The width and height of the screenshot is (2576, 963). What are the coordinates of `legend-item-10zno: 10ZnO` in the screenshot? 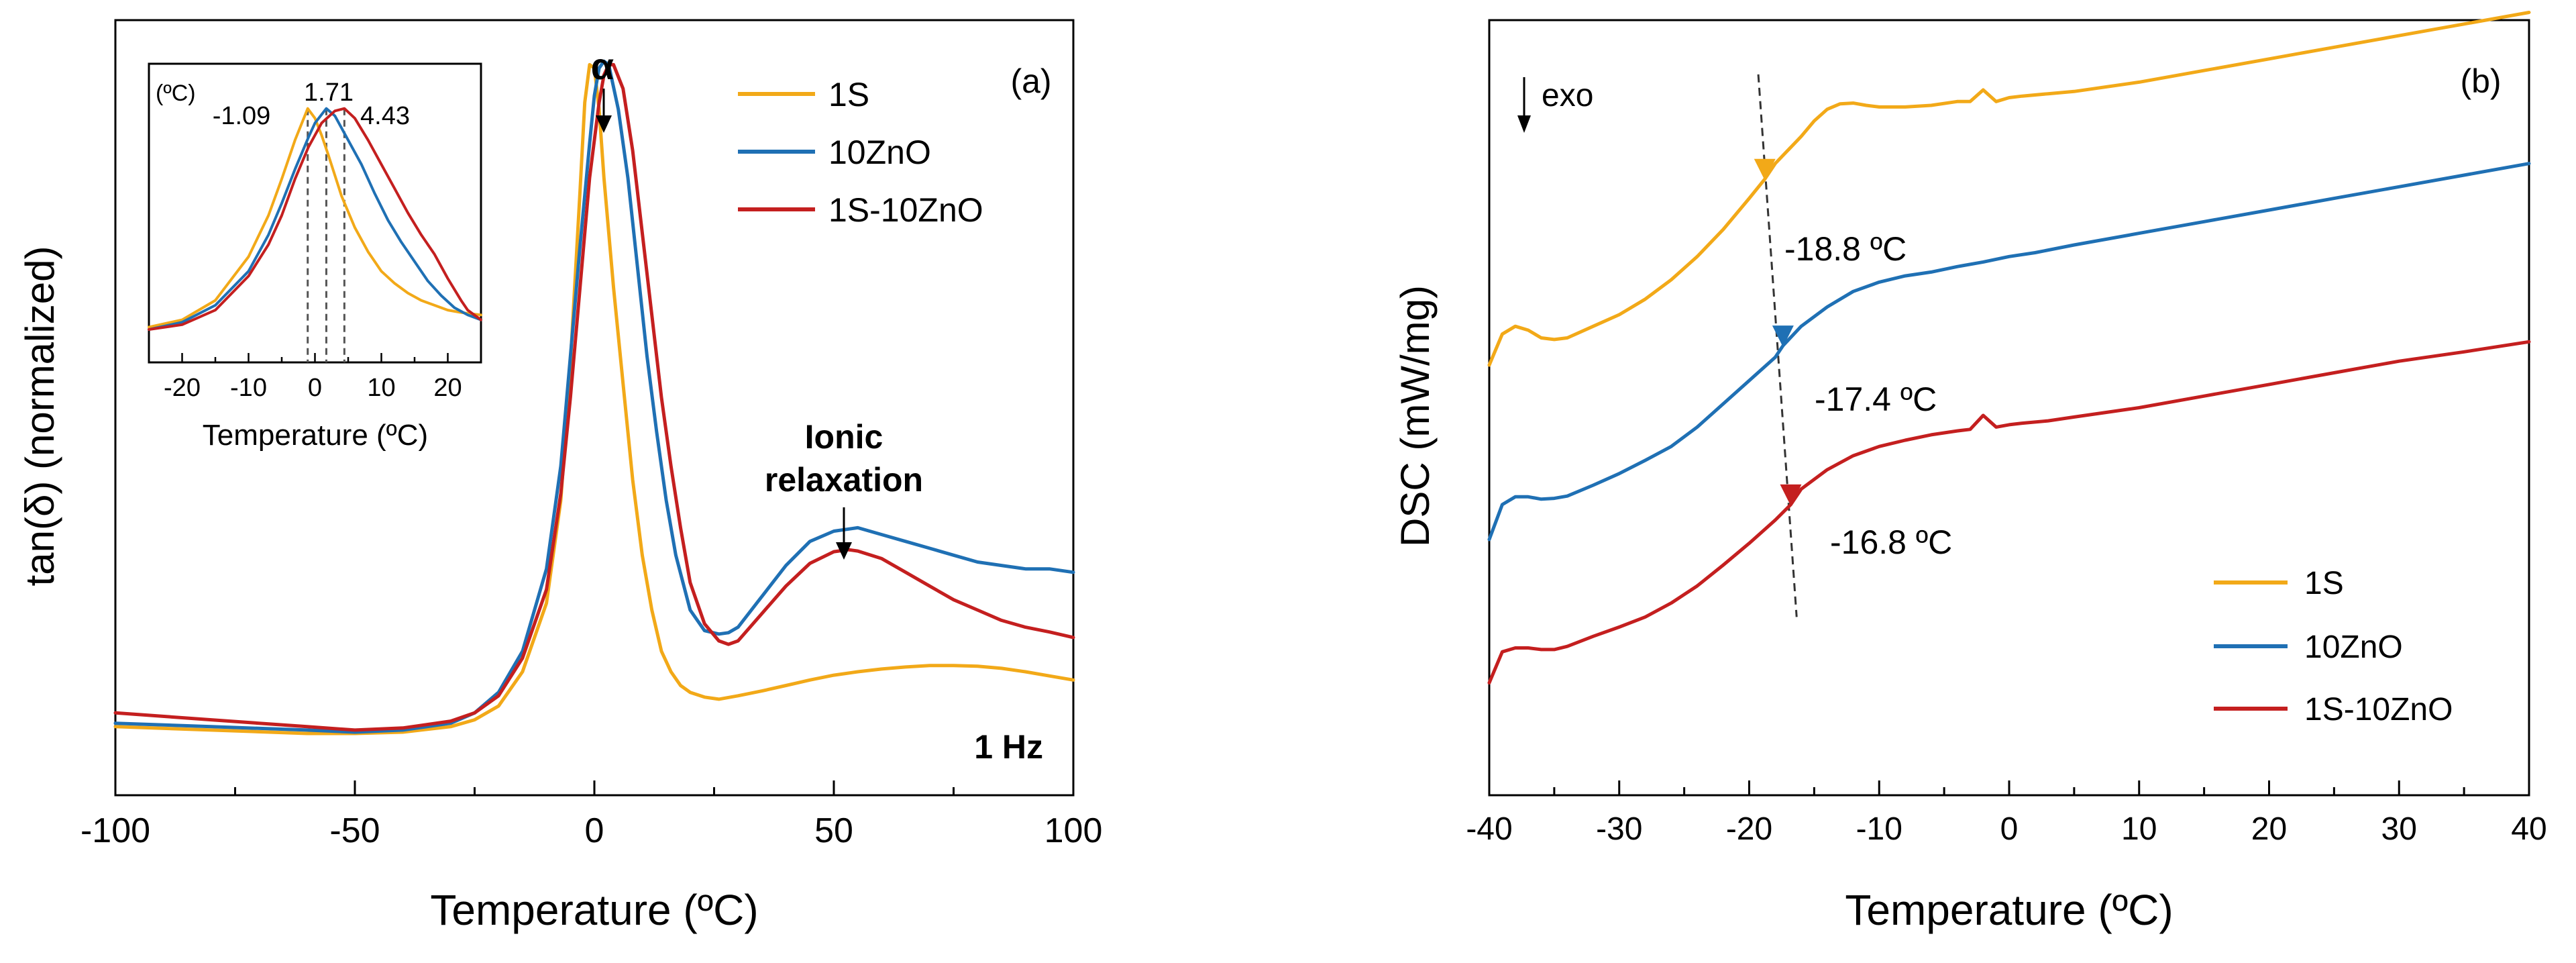 It's located at (834, 152).